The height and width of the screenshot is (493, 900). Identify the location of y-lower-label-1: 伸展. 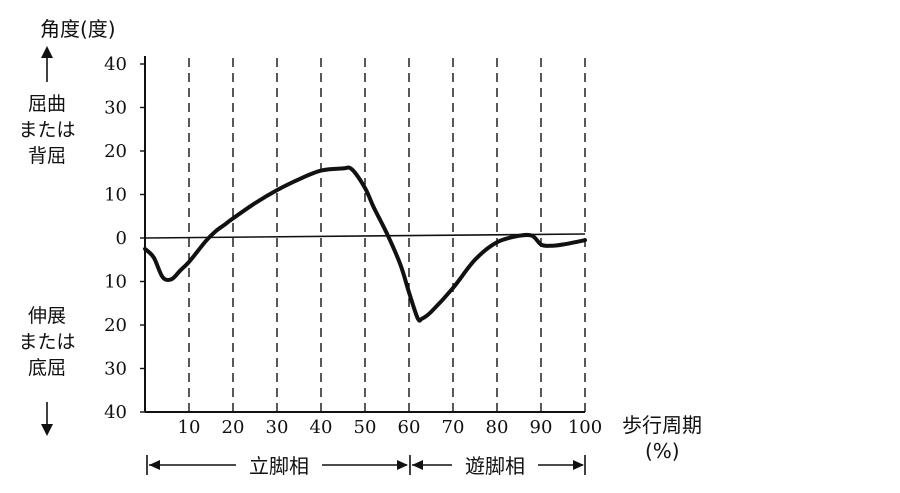
(47, 316).